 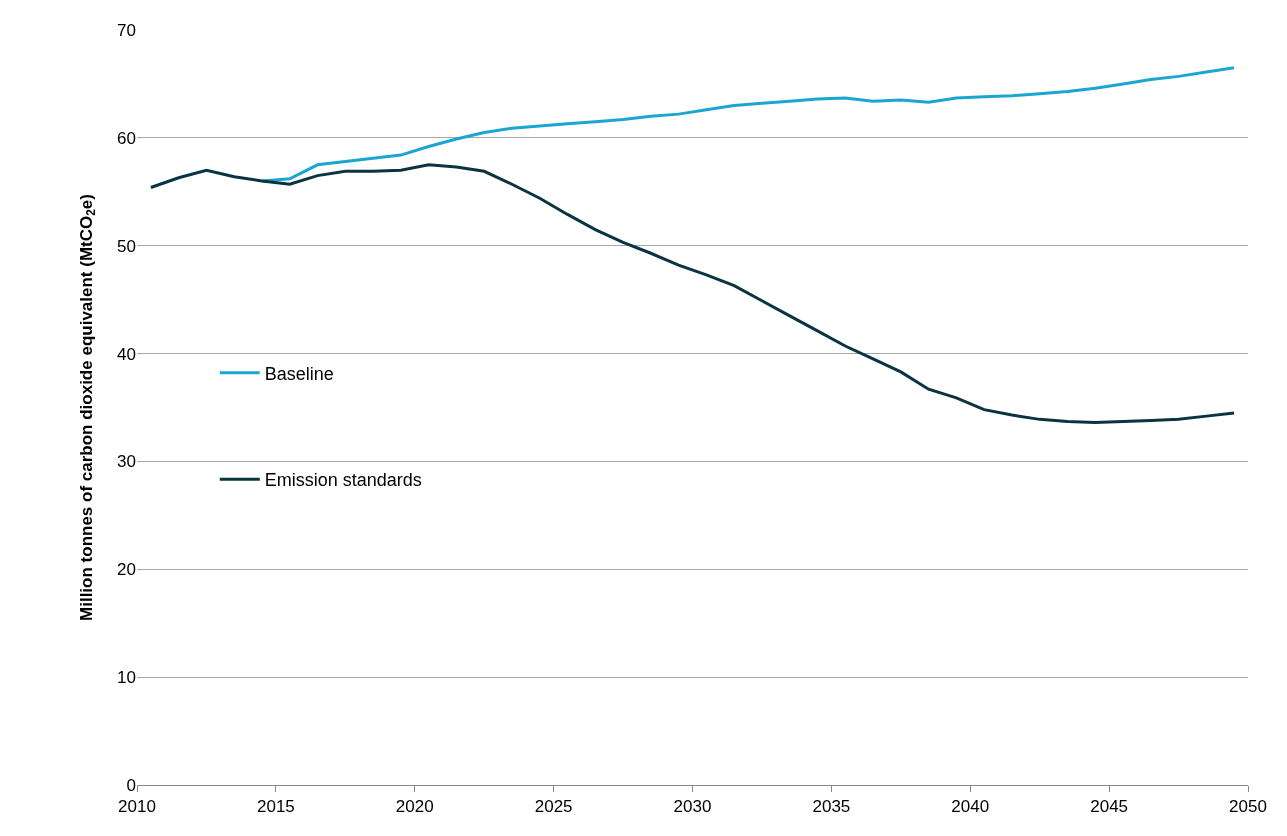 I want to click on y-tick-label: 20, so click(x=126, y=570).